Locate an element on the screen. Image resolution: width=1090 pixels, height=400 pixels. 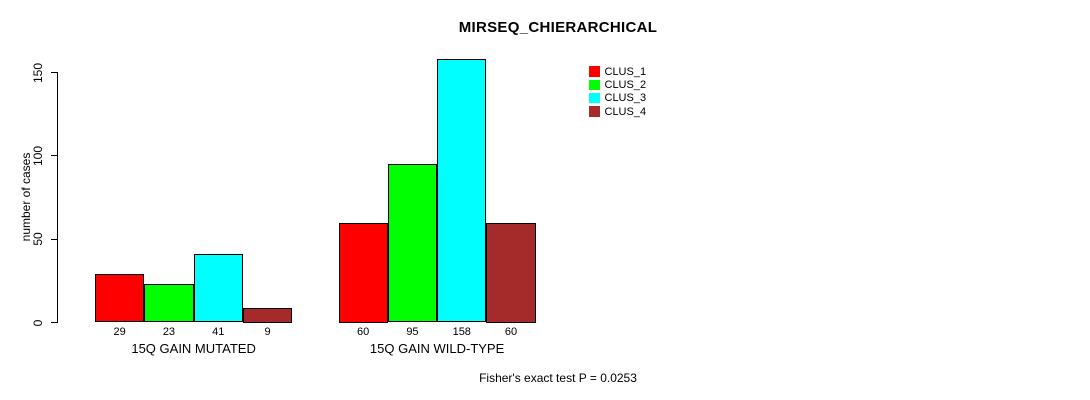
legend-row: CLUS_3 is located at coordinates (617, 98).